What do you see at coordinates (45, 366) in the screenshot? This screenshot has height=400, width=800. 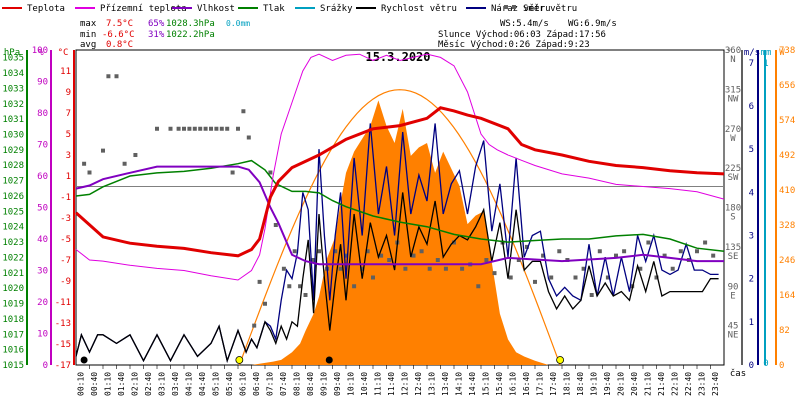 I see `y-tick-label-humidity: 0` at bounding box center [45, 366].